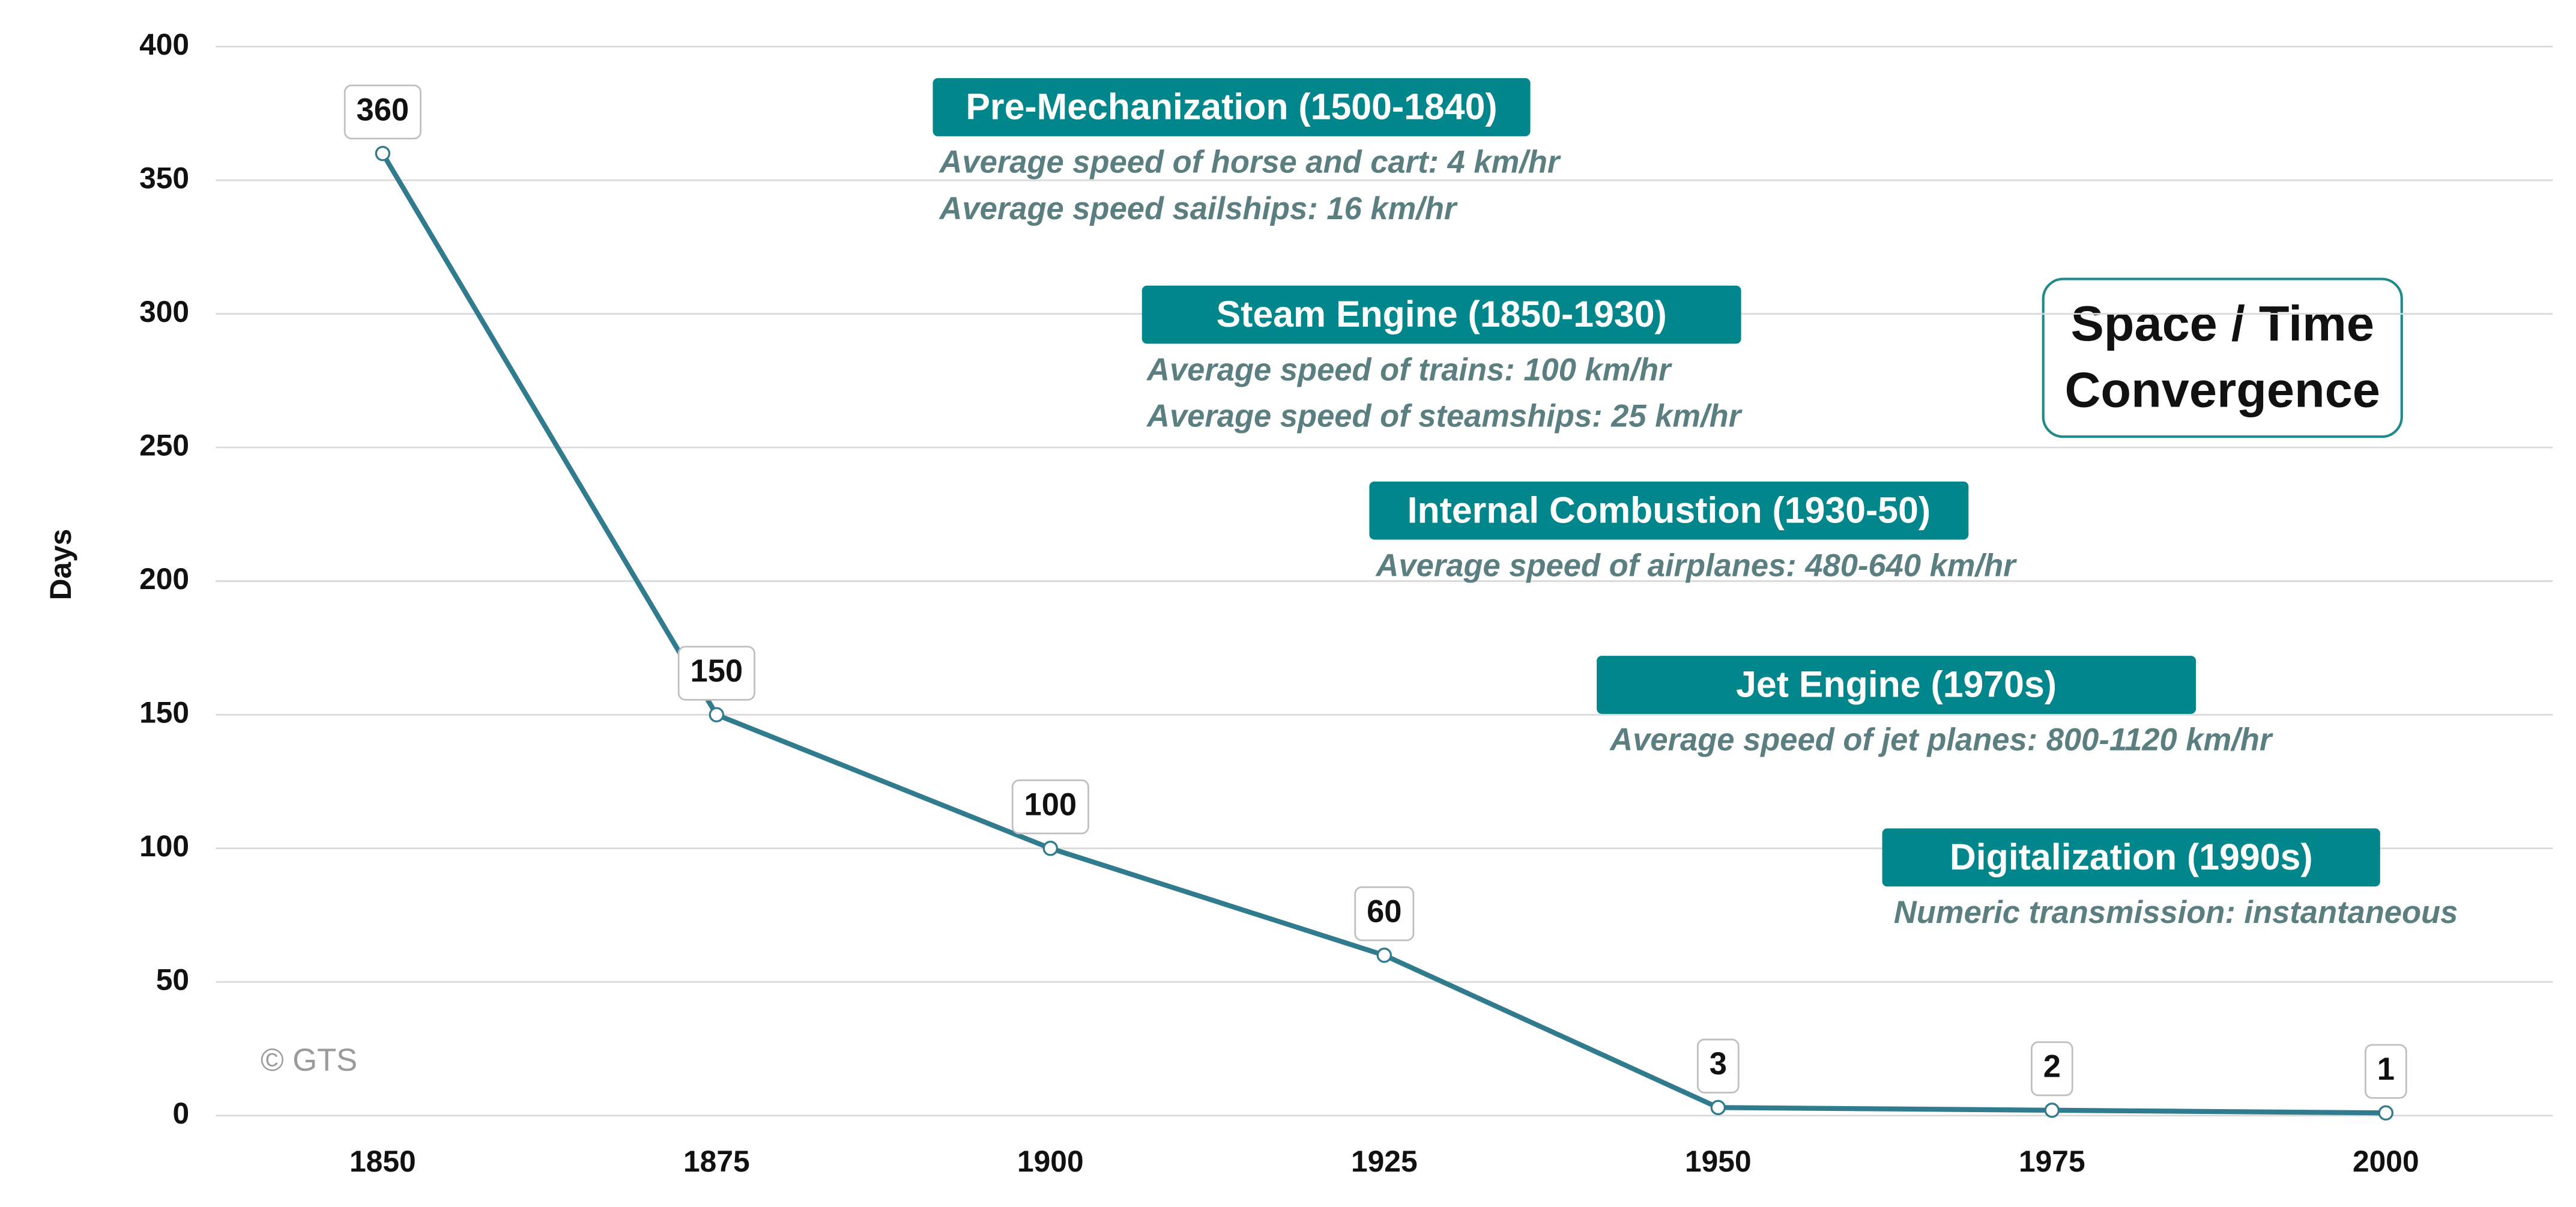  Describe the element at coordinates (164, 712) in the screenshot. I see `y-tick-label: 150` at that location.